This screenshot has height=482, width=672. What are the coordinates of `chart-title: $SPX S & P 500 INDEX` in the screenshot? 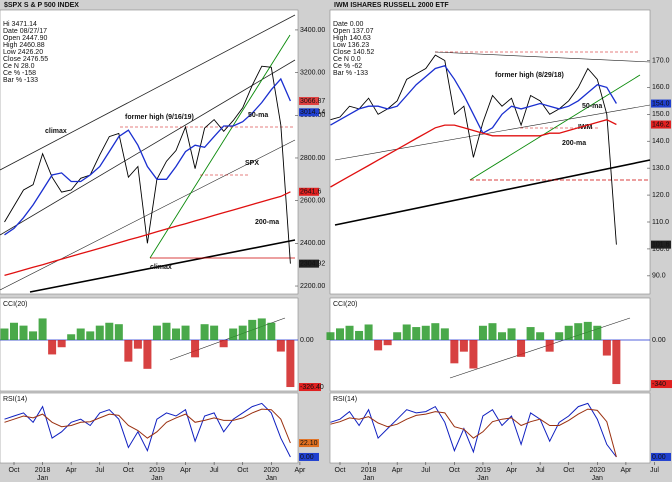 It's located at (41, 5).